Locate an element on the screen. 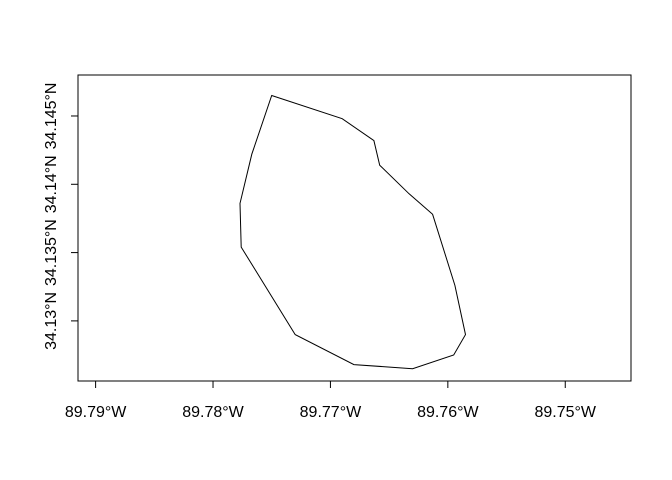 This screenshot has width=672, height=480. y-axis: 34.13°N 34.135°N 34.14°N 34.145°N is located at coordinates (60, 216).